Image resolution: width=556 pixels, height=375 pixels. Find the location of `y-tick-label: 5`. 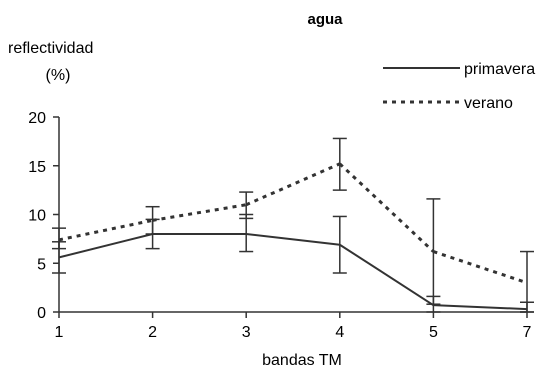

y-tick-label: 5 is located at coordinates (41, 264).